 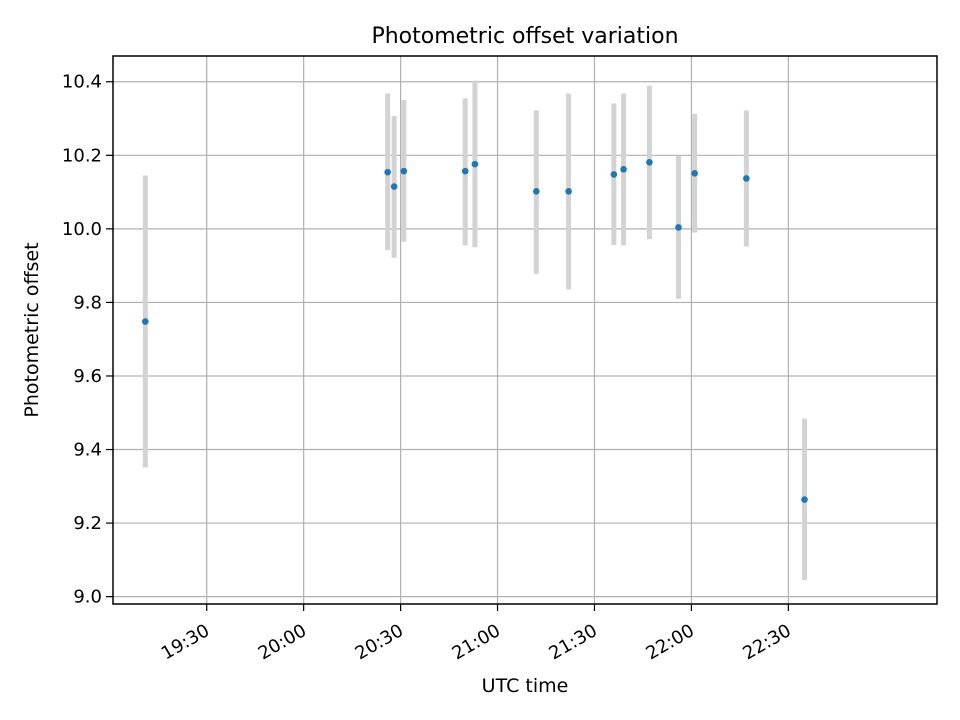 What do you see at coordinates (87, 597) in the screenshot?
I see `y-tick-label: 9.0` at bounding box center [87, 597].